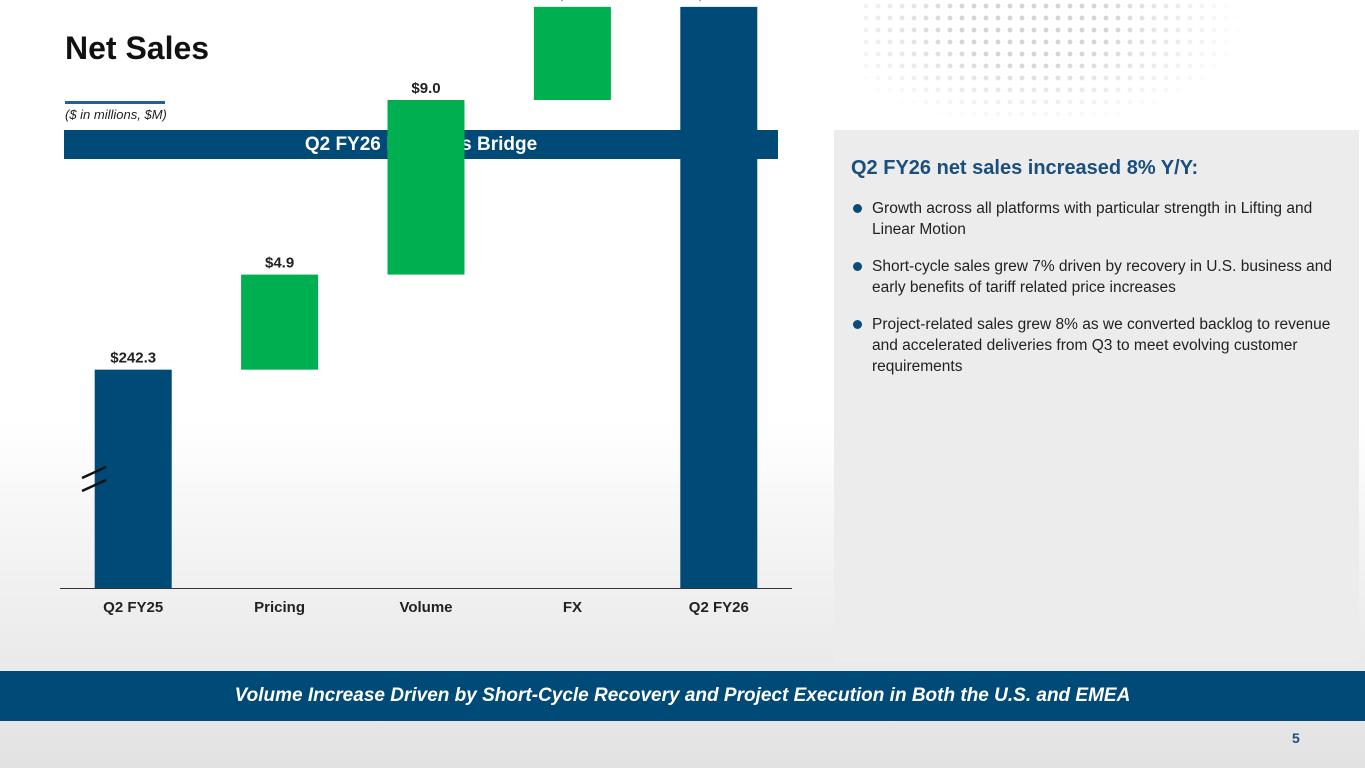  Describe the element at coordinates (425, 607) in the screenshot. I see `category-label: Volume` at that location.